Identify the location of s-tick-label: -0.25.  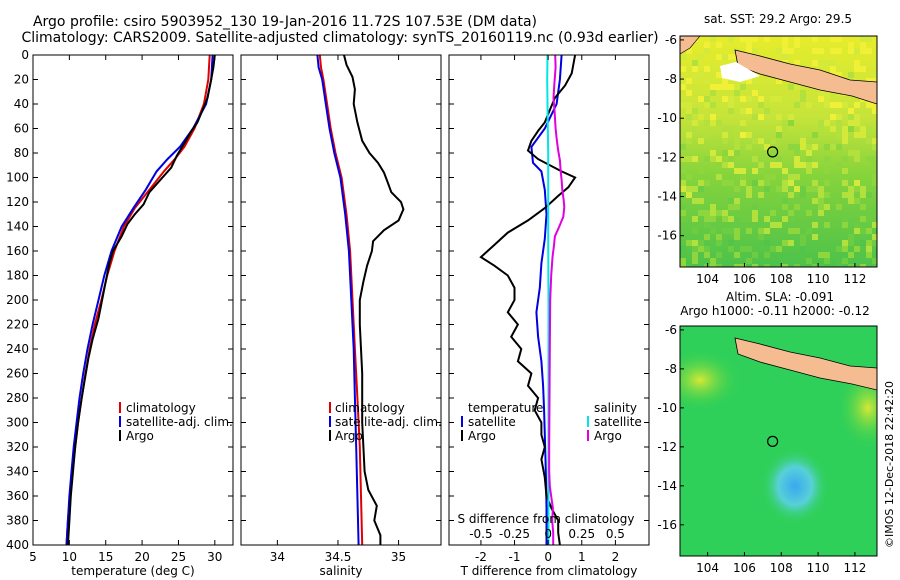
(514, 534).